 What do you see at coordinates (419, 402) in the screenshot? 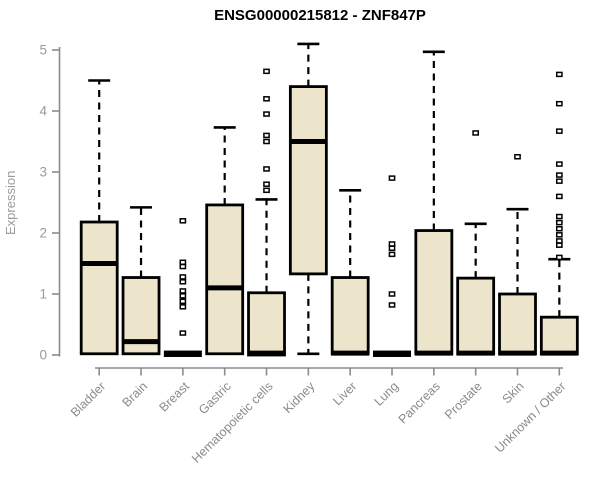
I see `x-category-label: Pancreas` at bounding box center [419, 402].